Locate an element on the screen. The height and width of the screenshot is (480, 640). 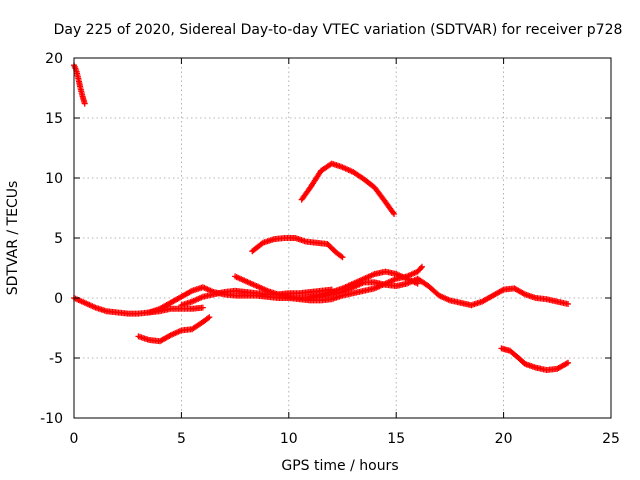
y-tick-label: -5 is located at coordinates (56, 359).